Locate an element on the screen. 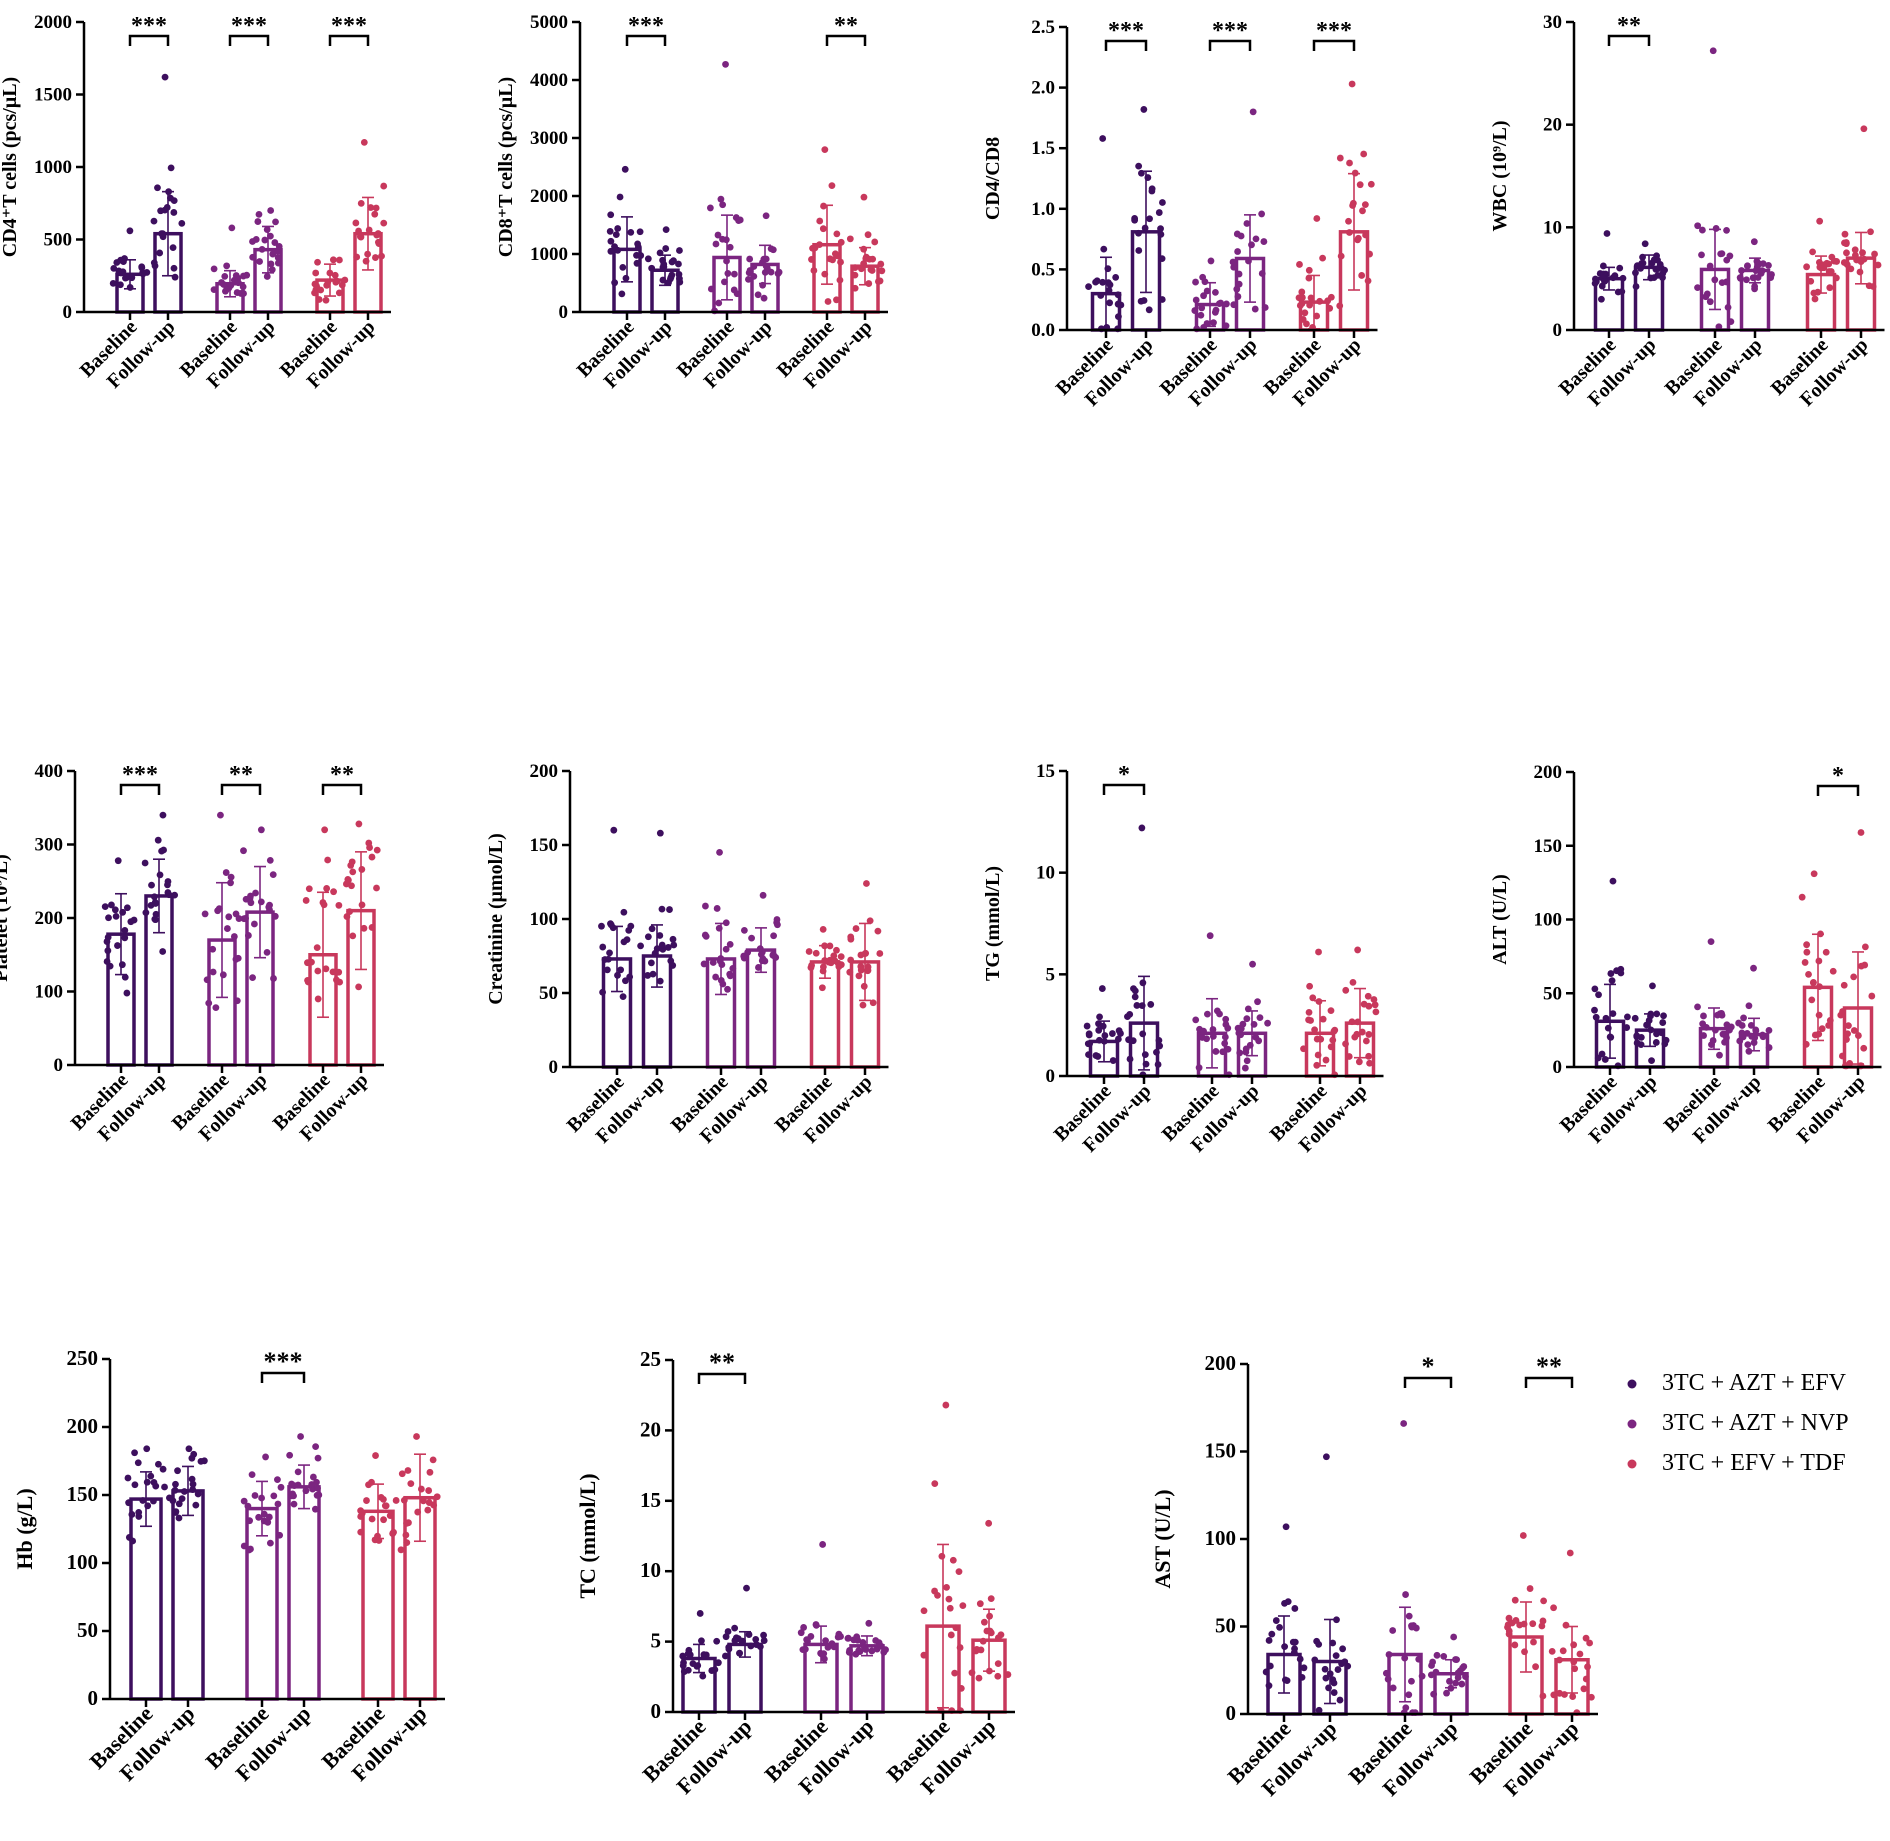 This screenshot has height=1841, width=1890. significance-bracket is located at coordinates (1629, 40).